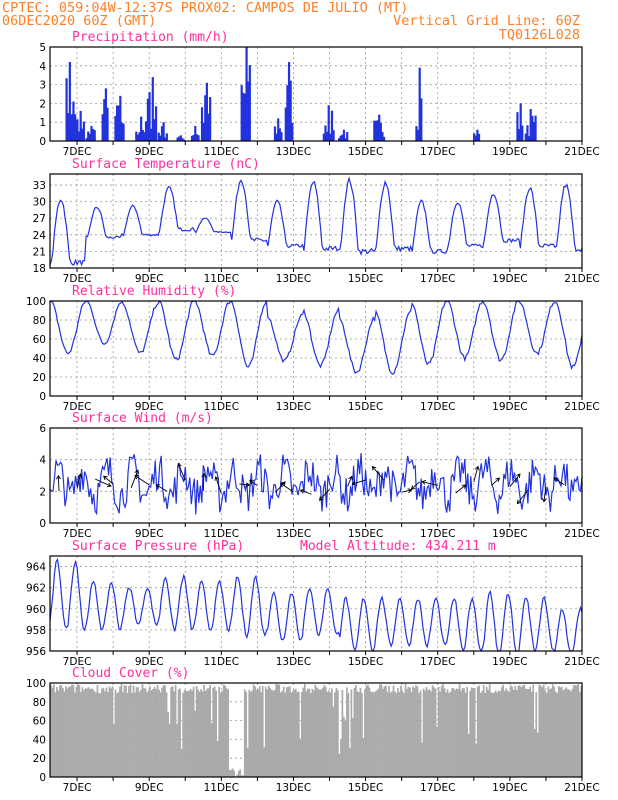  Describe the element at coordinates (221, 152) in the screenshot. I see `x-tick-label: 11DEC` at that location.